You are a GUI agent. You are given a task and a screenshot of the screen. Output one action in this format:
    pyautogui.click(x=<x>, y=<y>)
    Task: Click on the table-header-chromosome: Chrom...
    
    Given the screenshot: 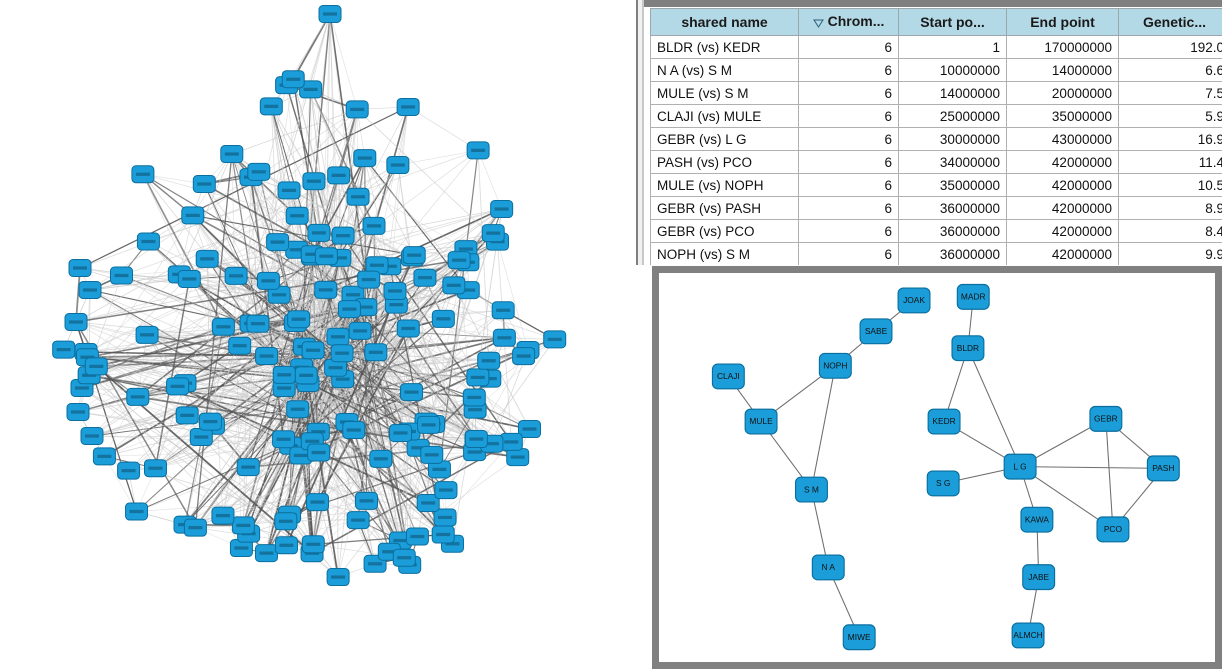 What is the action you would take?
    pyautogui.click(x=848, y=22)
    